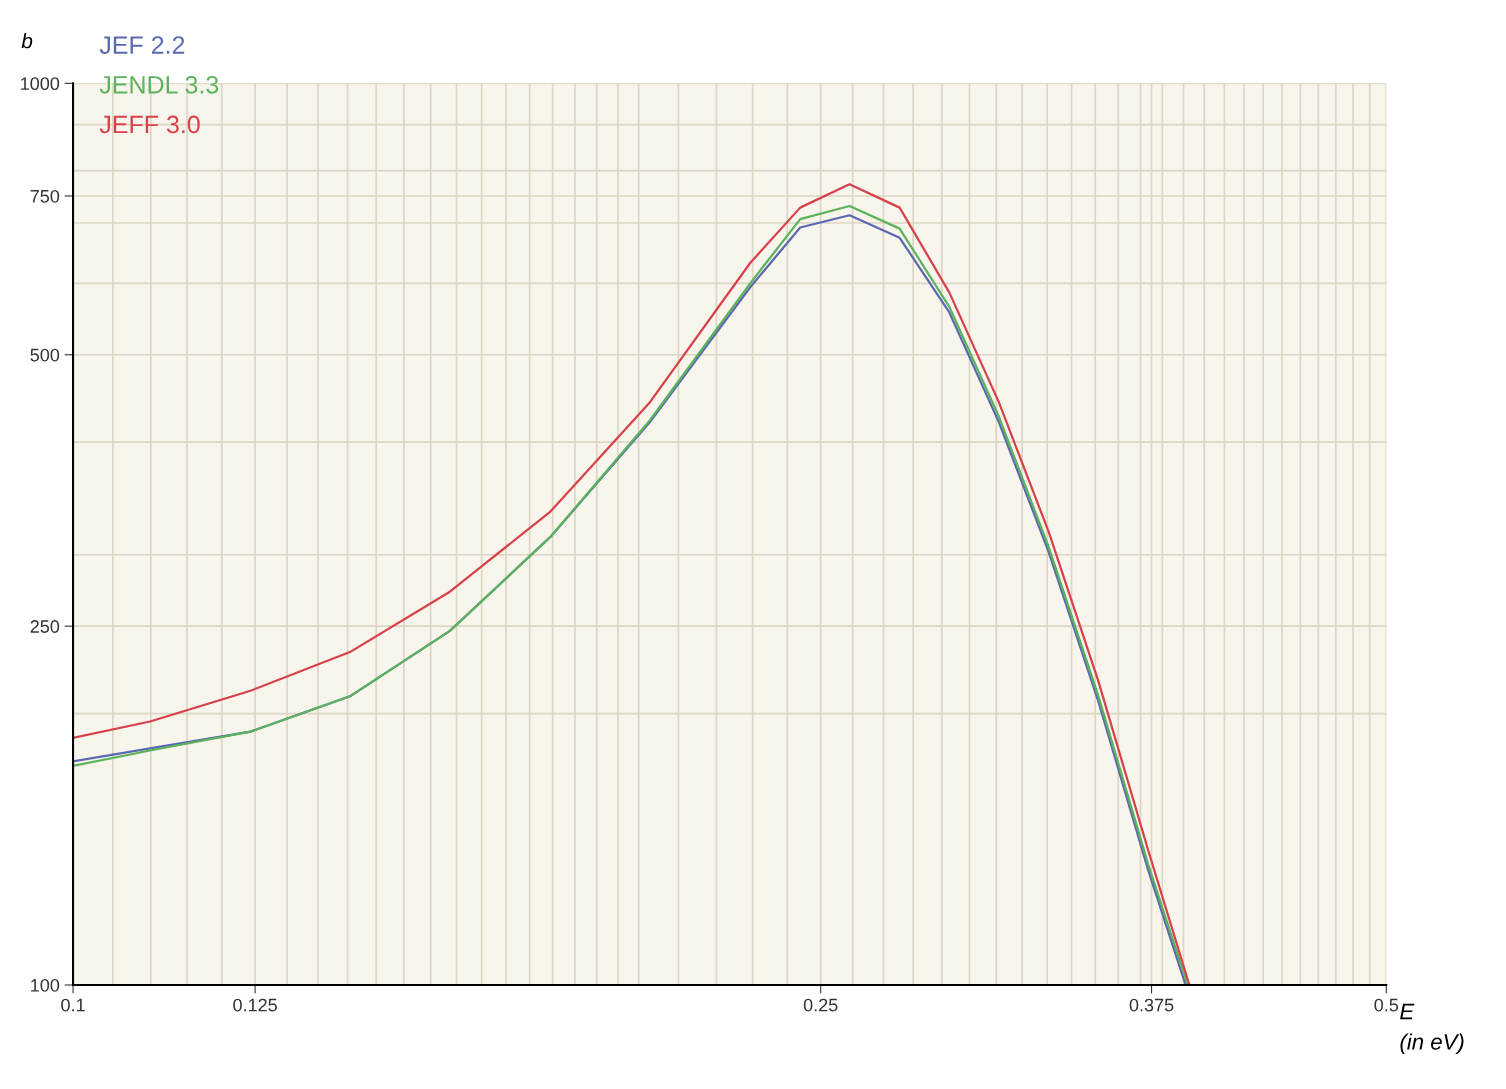 Image resolution: width=1506 pixels, height=1089 pixels. I want to click on y-axis-title: b, so click(27, 41).